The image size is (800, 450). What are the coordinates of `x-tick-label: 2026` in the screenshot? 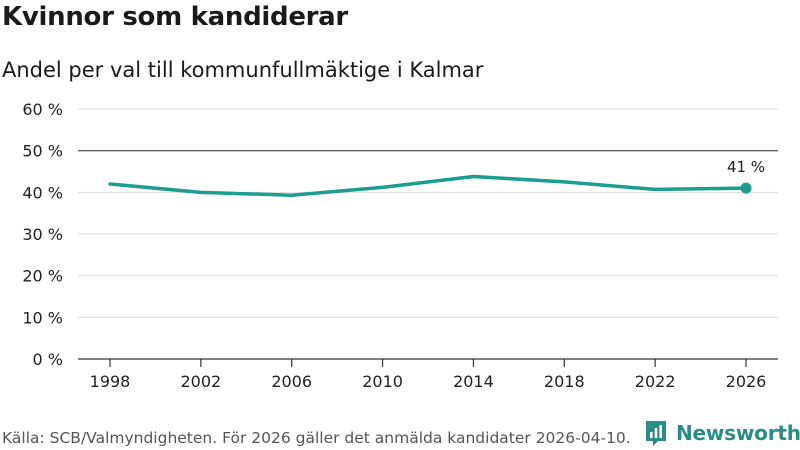 It's located at (746, 381).